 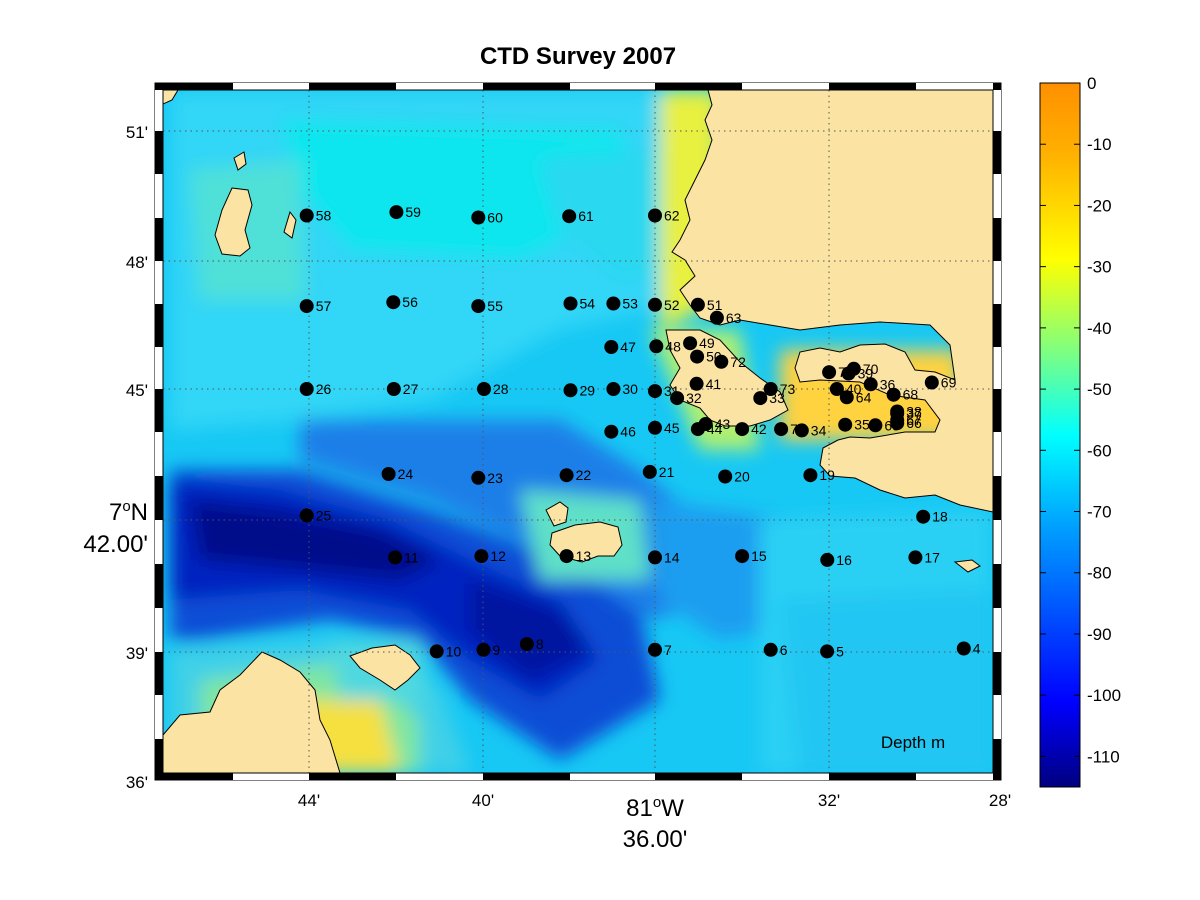 What do you see at coordinates (1104, 695) in the screenshot?
I see `colorbar-tick-label: -100` at bounding box center [1104, 695].